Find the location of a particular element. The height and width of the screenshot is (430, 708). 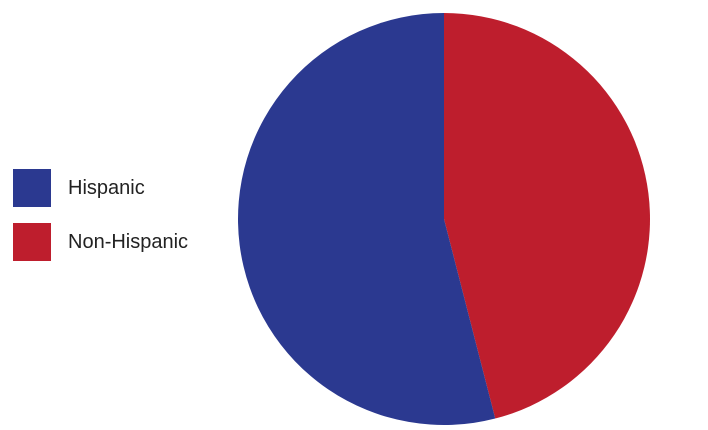

legend-label-hispanic: Hispanic is located at coordinates (106, 187).